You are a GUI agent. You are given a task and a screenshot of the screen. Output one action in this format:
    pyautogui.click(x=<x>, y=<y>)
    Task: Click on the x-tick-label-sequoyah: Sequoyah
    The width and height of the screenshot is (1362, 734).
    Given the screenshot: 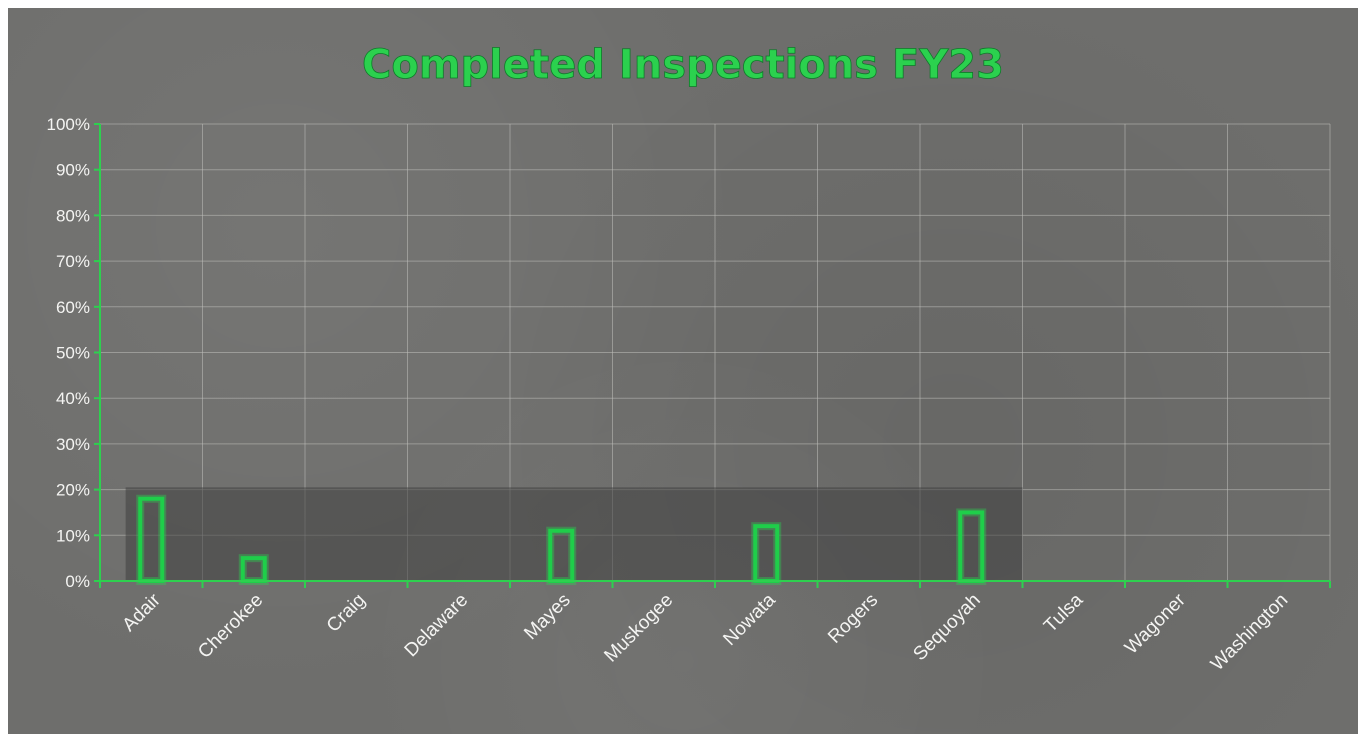 What is the action you would take?
    pyautogui.click(x=946, y=627)
    